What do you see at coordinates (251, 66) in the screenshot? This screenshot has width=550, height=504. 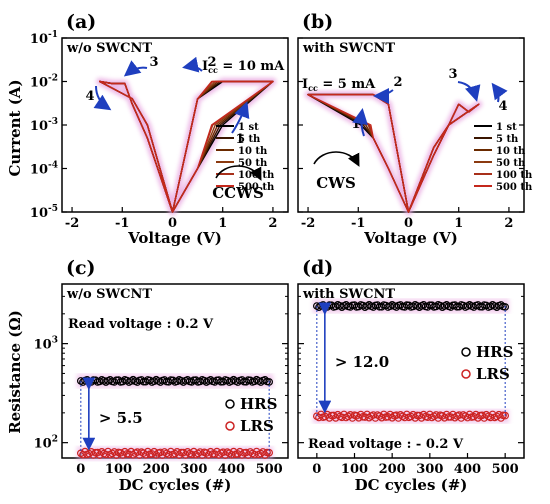 I see `compliance-rest: = 10 mA` at bounding box center [251, 66].